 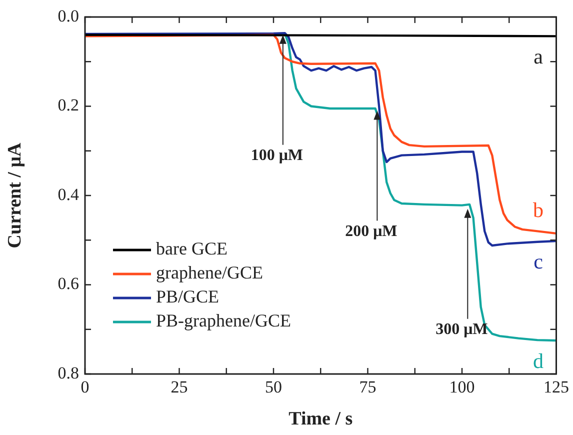 What do you see at coordinates (539, 56) in the screenshot?
I see `annotation: a` at bounding box center [539, 56].